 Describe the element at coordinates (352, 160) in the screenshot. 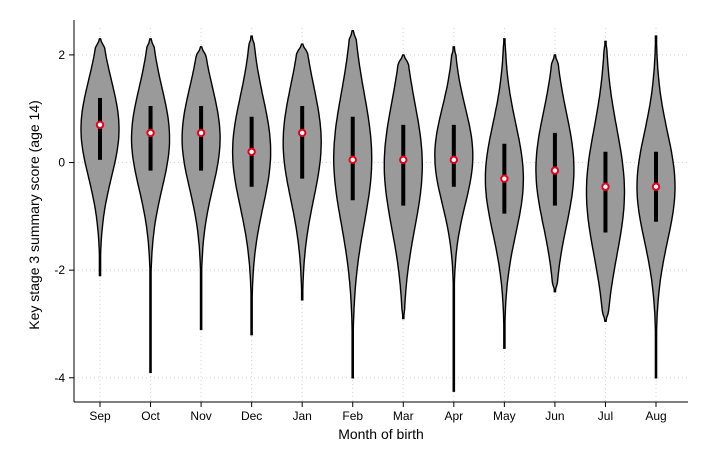

I see `median-marker-feb` at that location.